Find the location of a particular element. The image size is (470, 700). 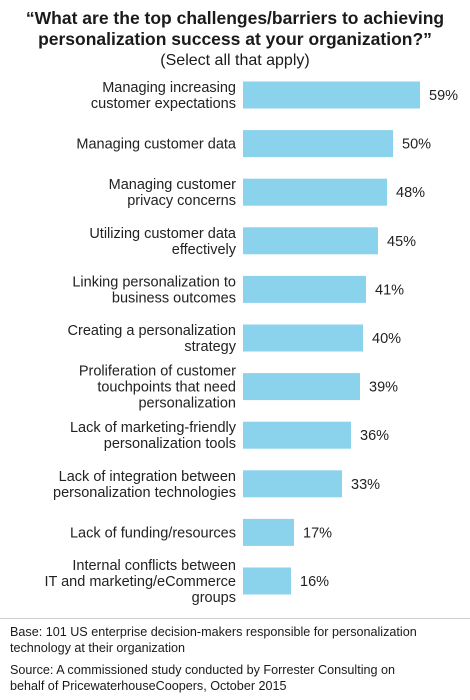

category-label: Managing customer privacy concerns is located at coordinates (173, 193).